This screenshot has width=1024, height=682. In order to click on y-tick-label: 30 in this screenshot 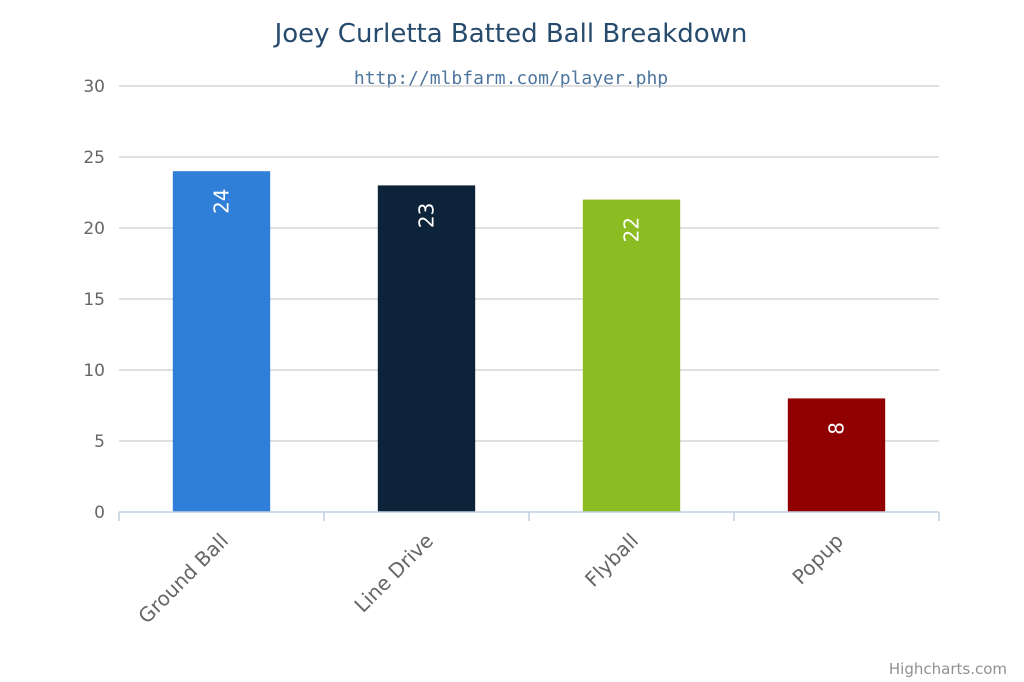, I will do `click(94, 87)`.